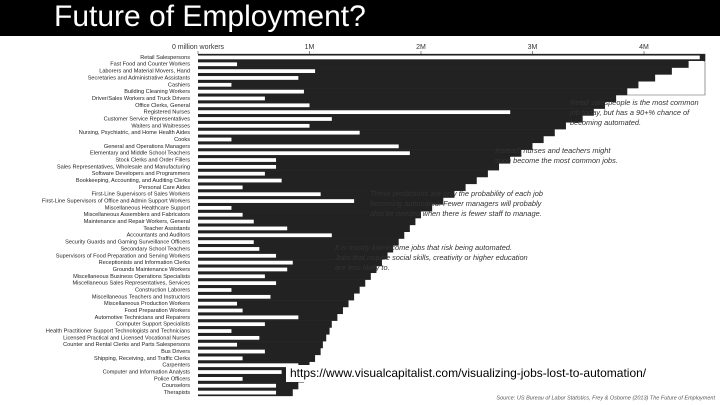 Image resolution: width=720 pixels, height=405 pixels. Describe the element at coordinates (155, 249) in the screenshot. I see `category-label: Secondary School Teachers` at that location.